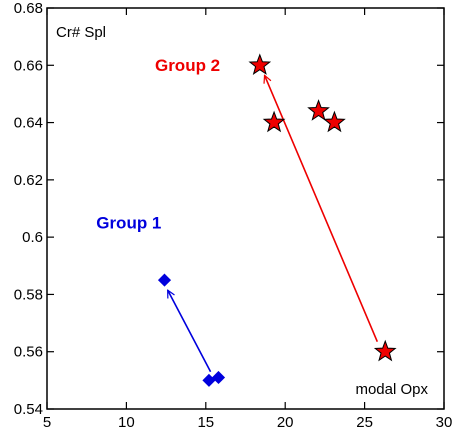  Describe the element at coordinates (32, 237) in the screenshot. I see `y-tick-label: 0.6` at that location.